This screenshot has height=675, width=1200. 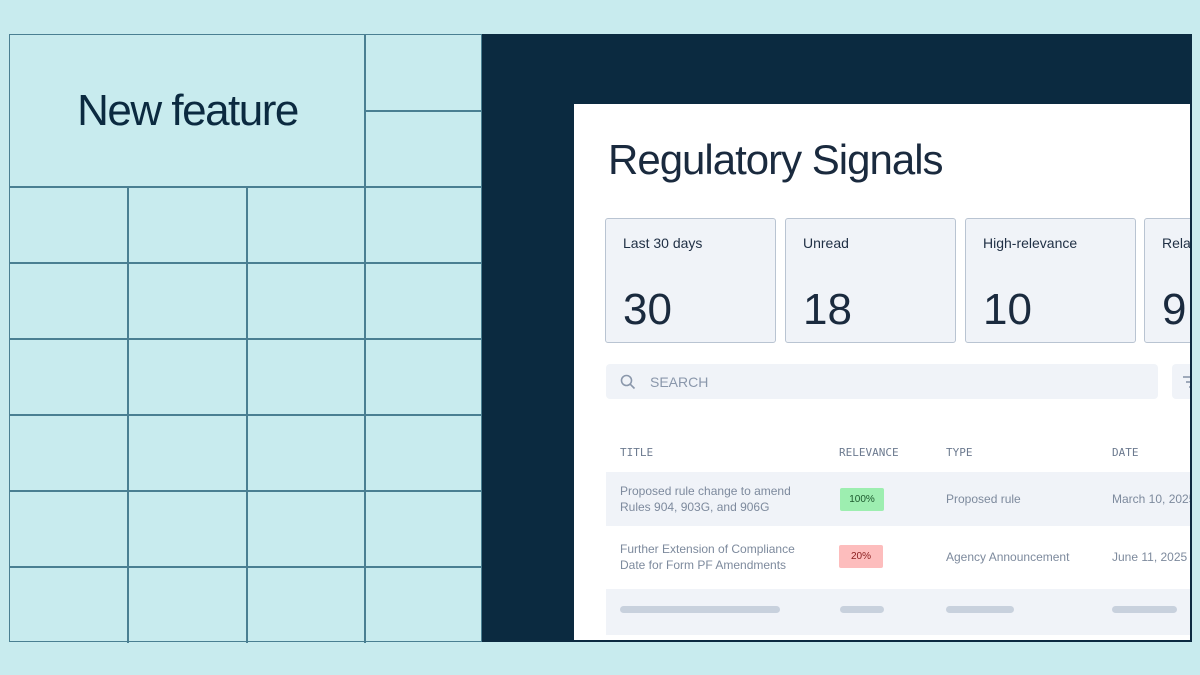 What do you see at coordinates (1181, 381) in the screenshot?
I see `filter-button` at bounding box center [1181, 381].